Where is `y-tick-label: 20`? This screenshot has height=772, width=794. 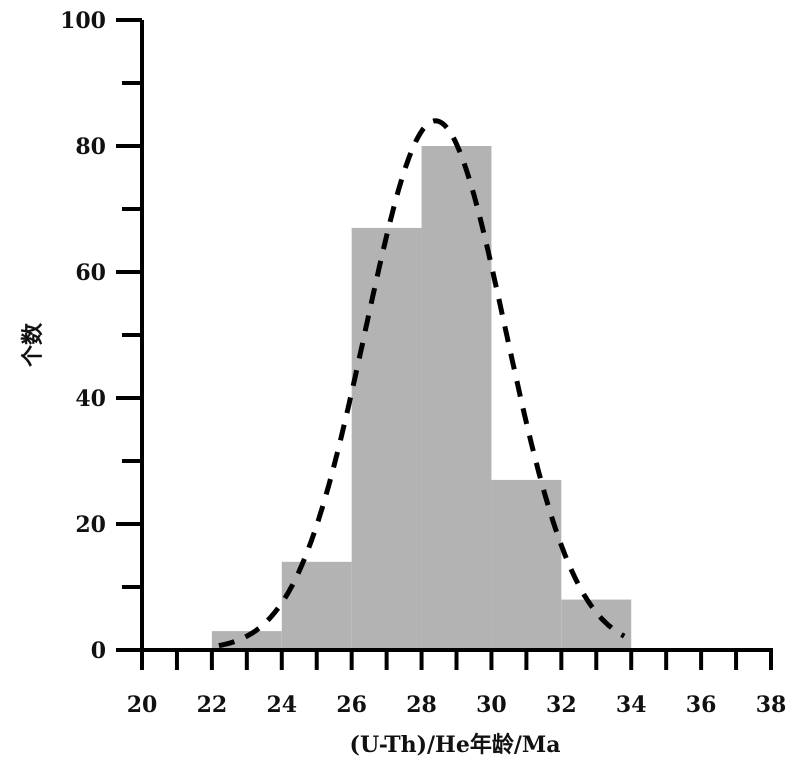
y-tick-label: 20 is located at coordinates (90, 525).